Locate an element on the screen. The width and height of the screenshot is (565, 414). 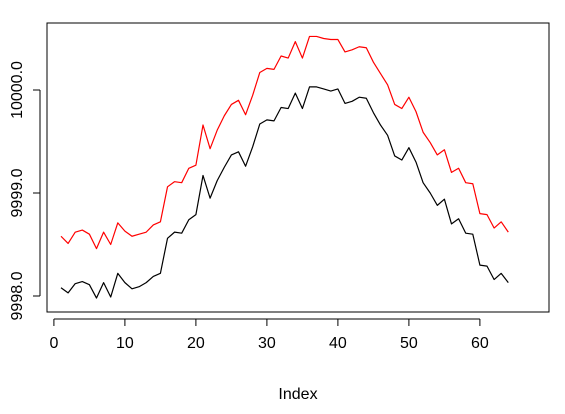
x-tick-label: 10 is located at coordinates (125, 343).